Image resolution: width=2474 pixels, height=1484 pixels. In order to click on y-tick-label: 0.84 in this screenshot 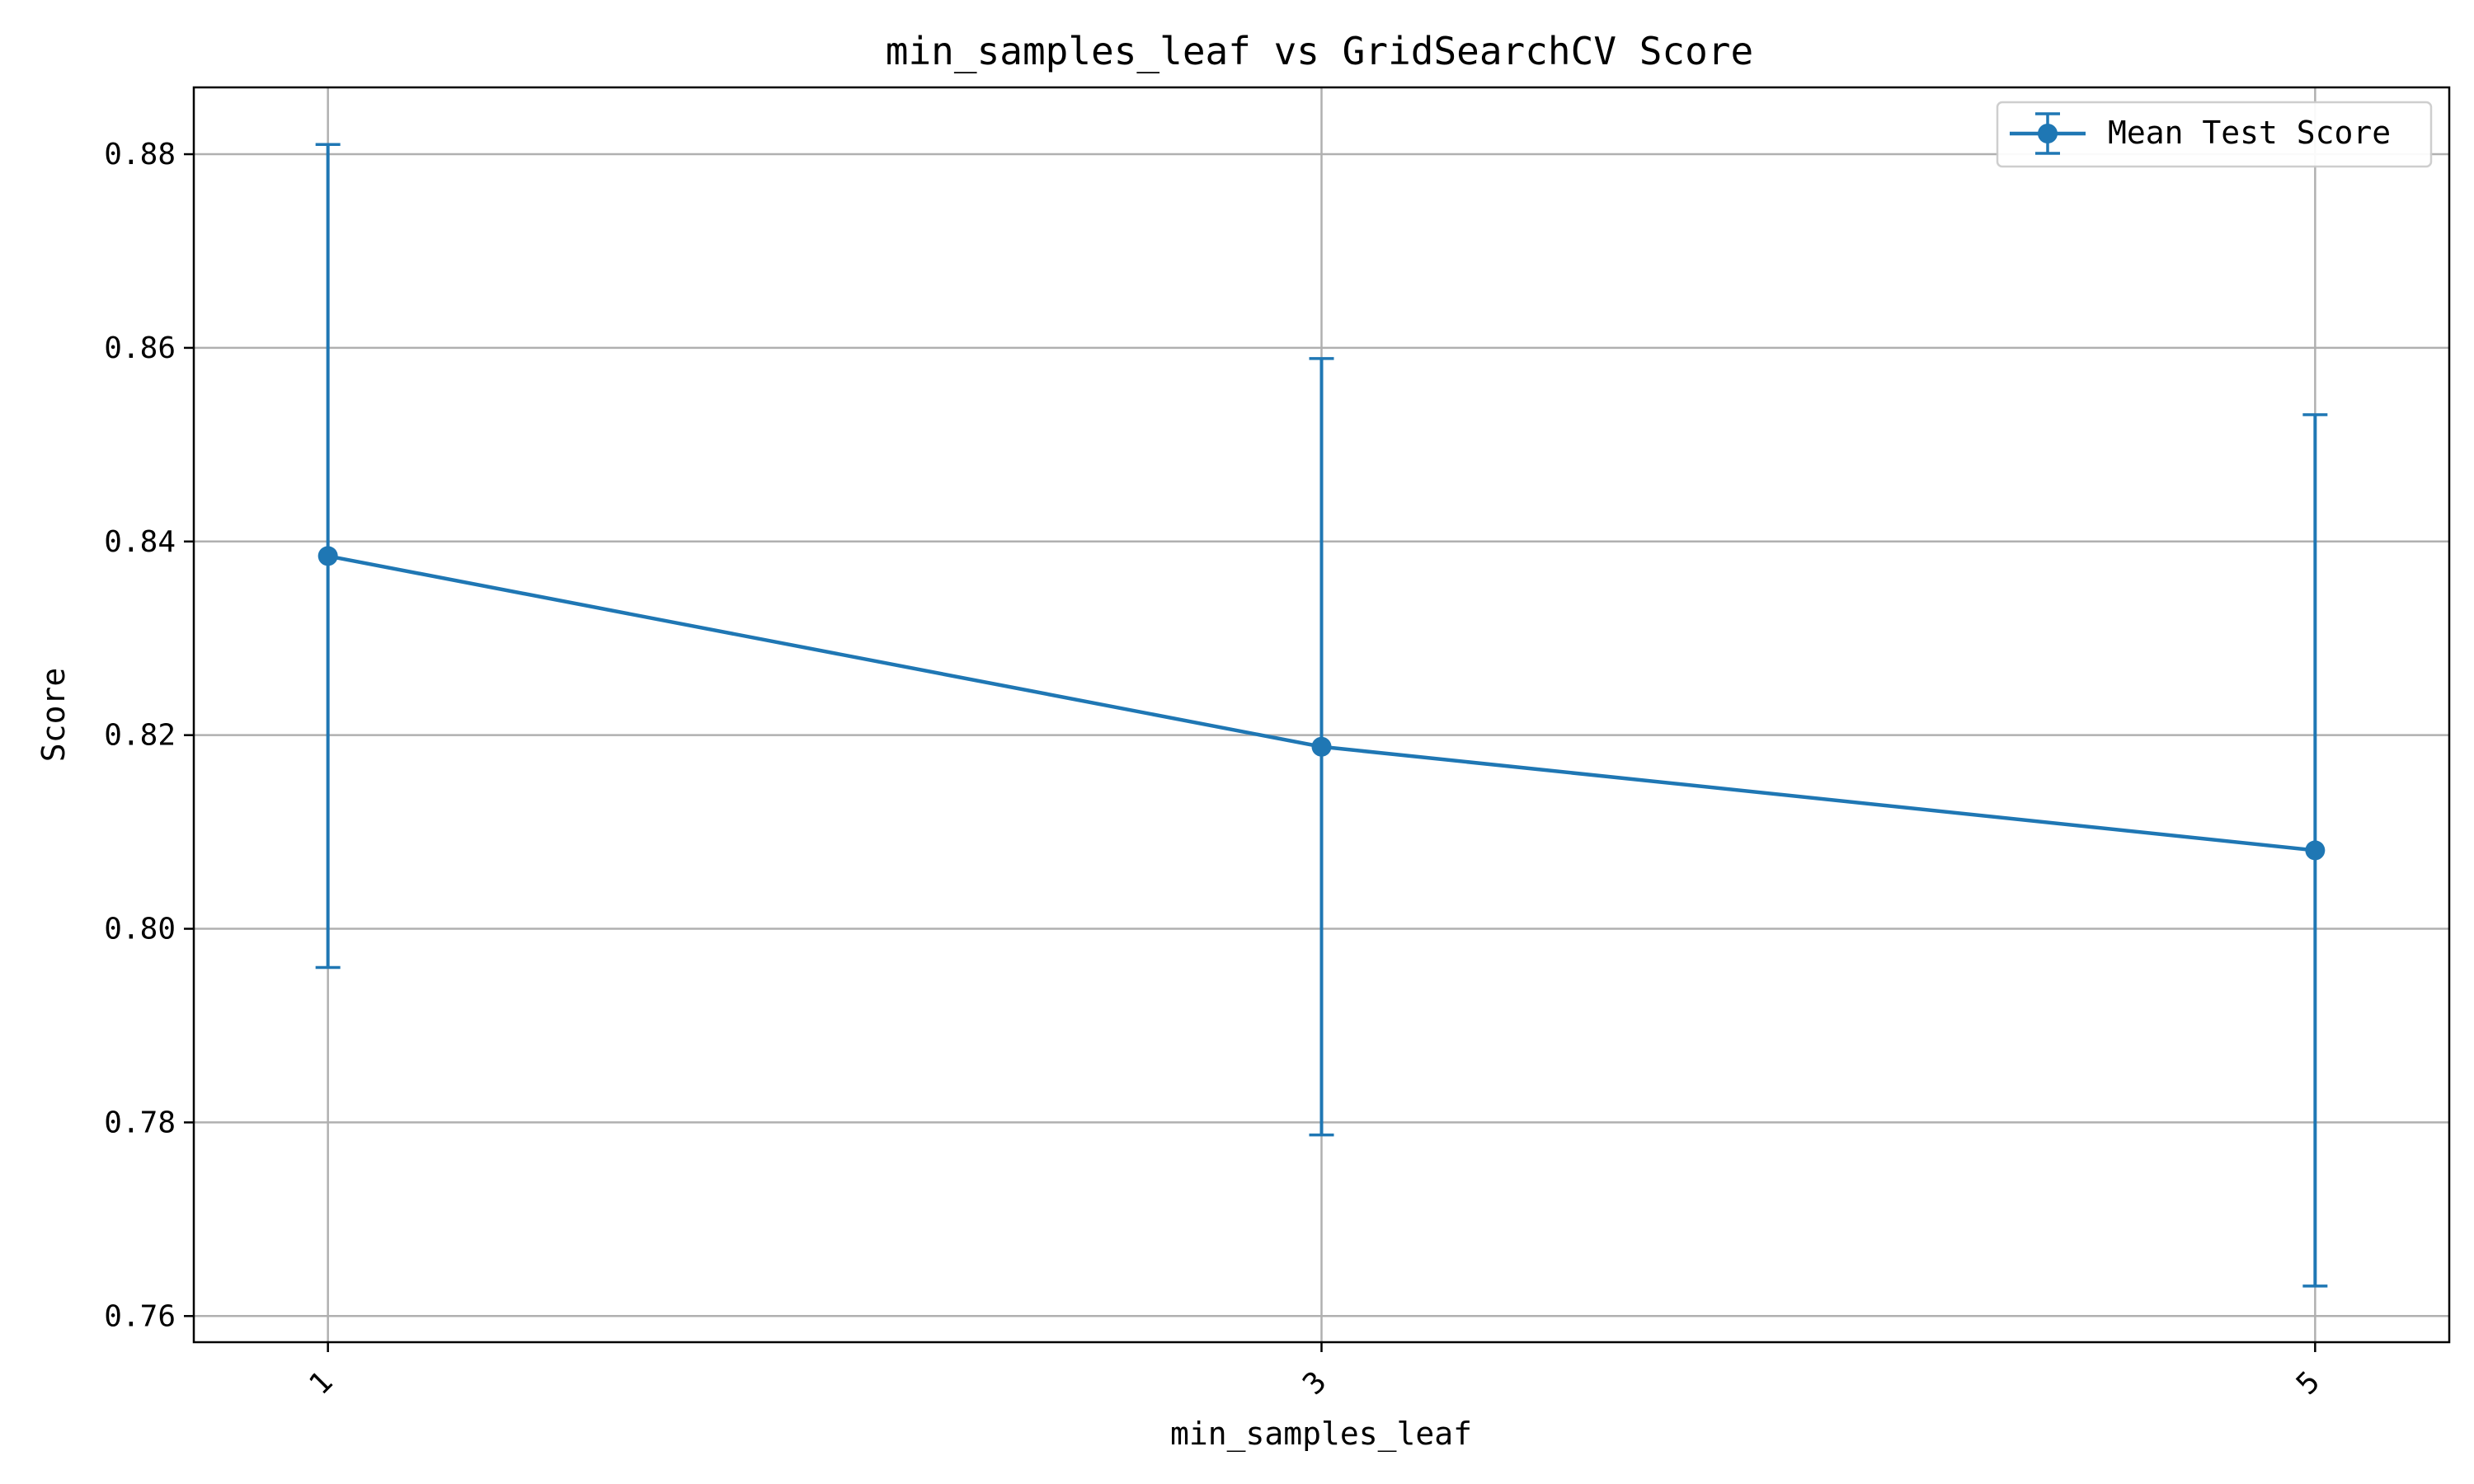, I will do `click(140, 542)`.